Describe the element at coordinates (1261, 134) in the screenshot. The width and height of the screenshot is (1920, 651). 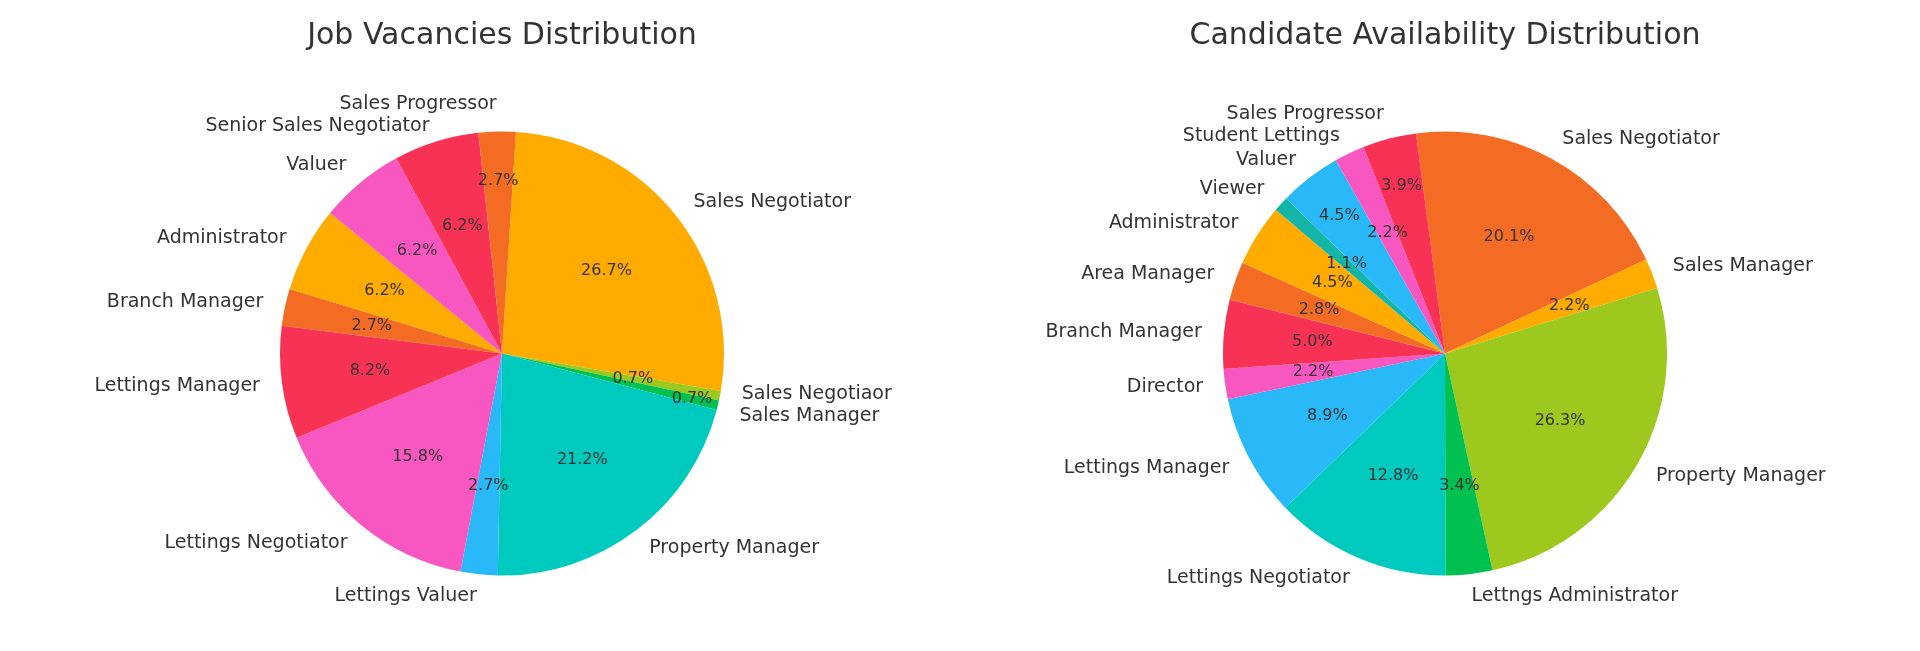
I see `slice-label: Student Lettings` at that location.